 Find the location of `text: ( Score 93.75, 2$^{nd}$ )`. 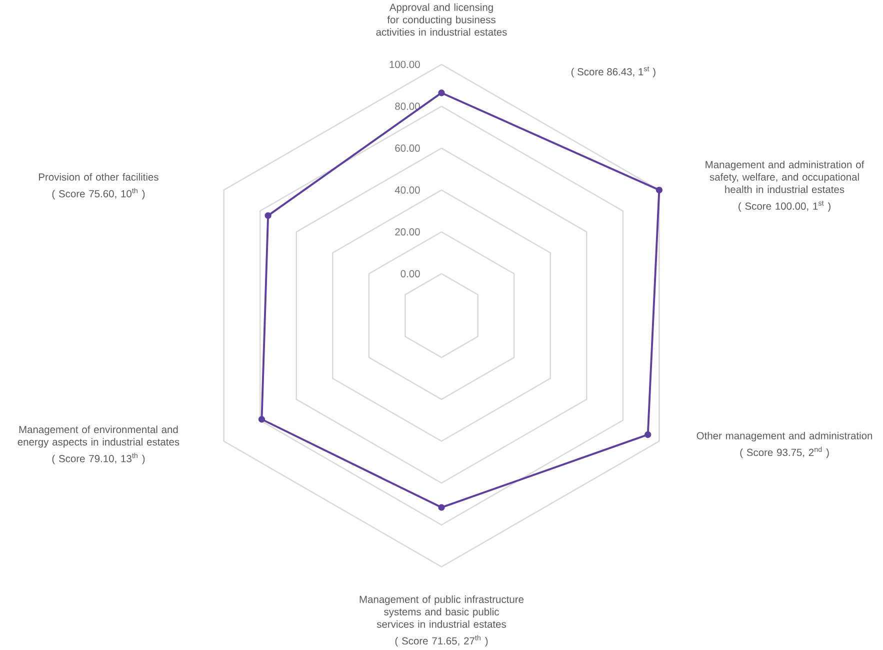

text: ( Score 93.75, 2$^{nd}$ ) is located at coordinates (784, 452).